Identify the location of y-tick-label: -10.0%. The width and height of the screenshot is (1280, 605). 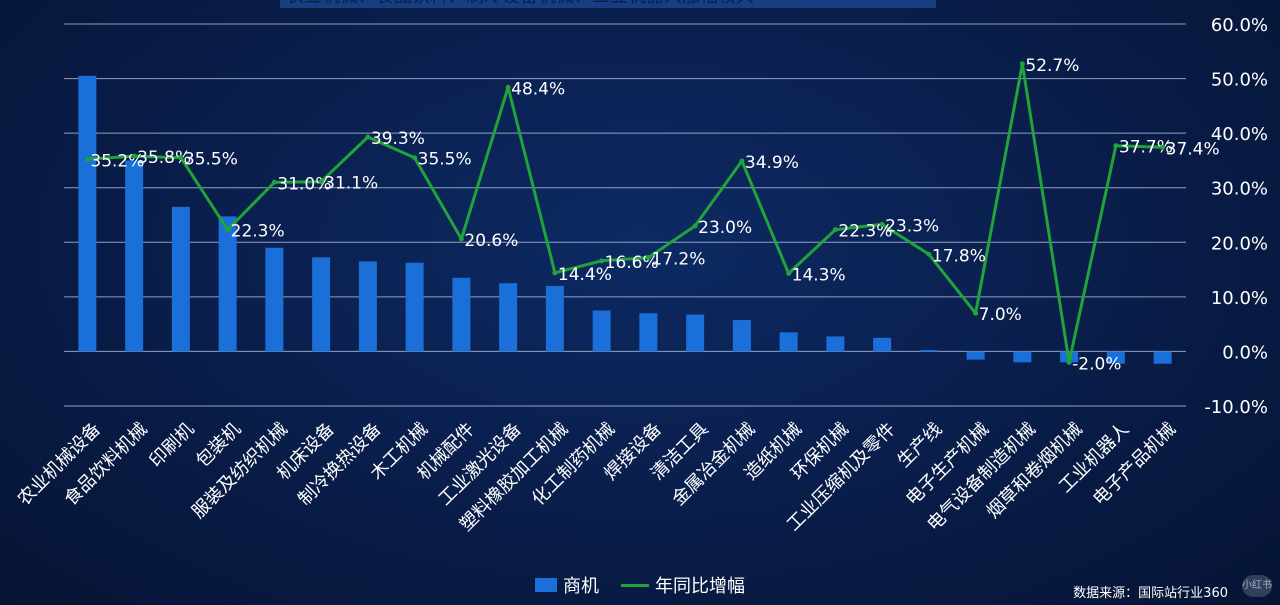
(1236, 407).